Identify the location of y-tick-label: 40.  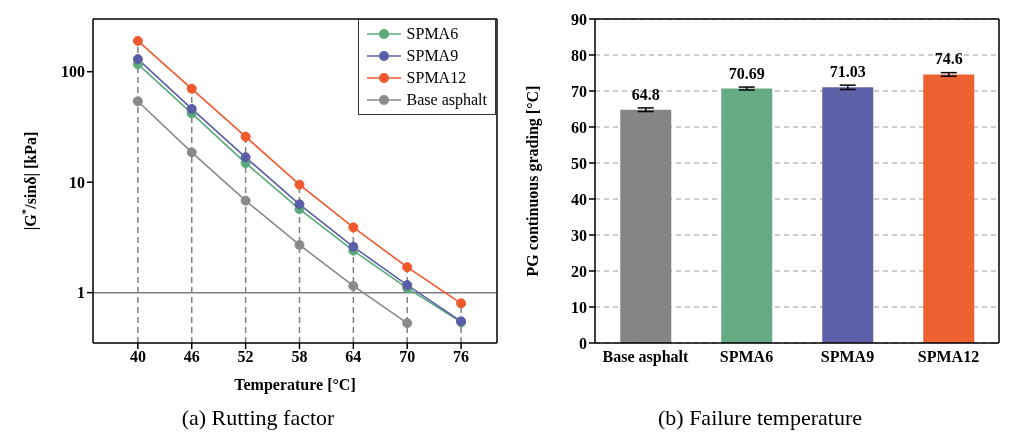
(579, 199).